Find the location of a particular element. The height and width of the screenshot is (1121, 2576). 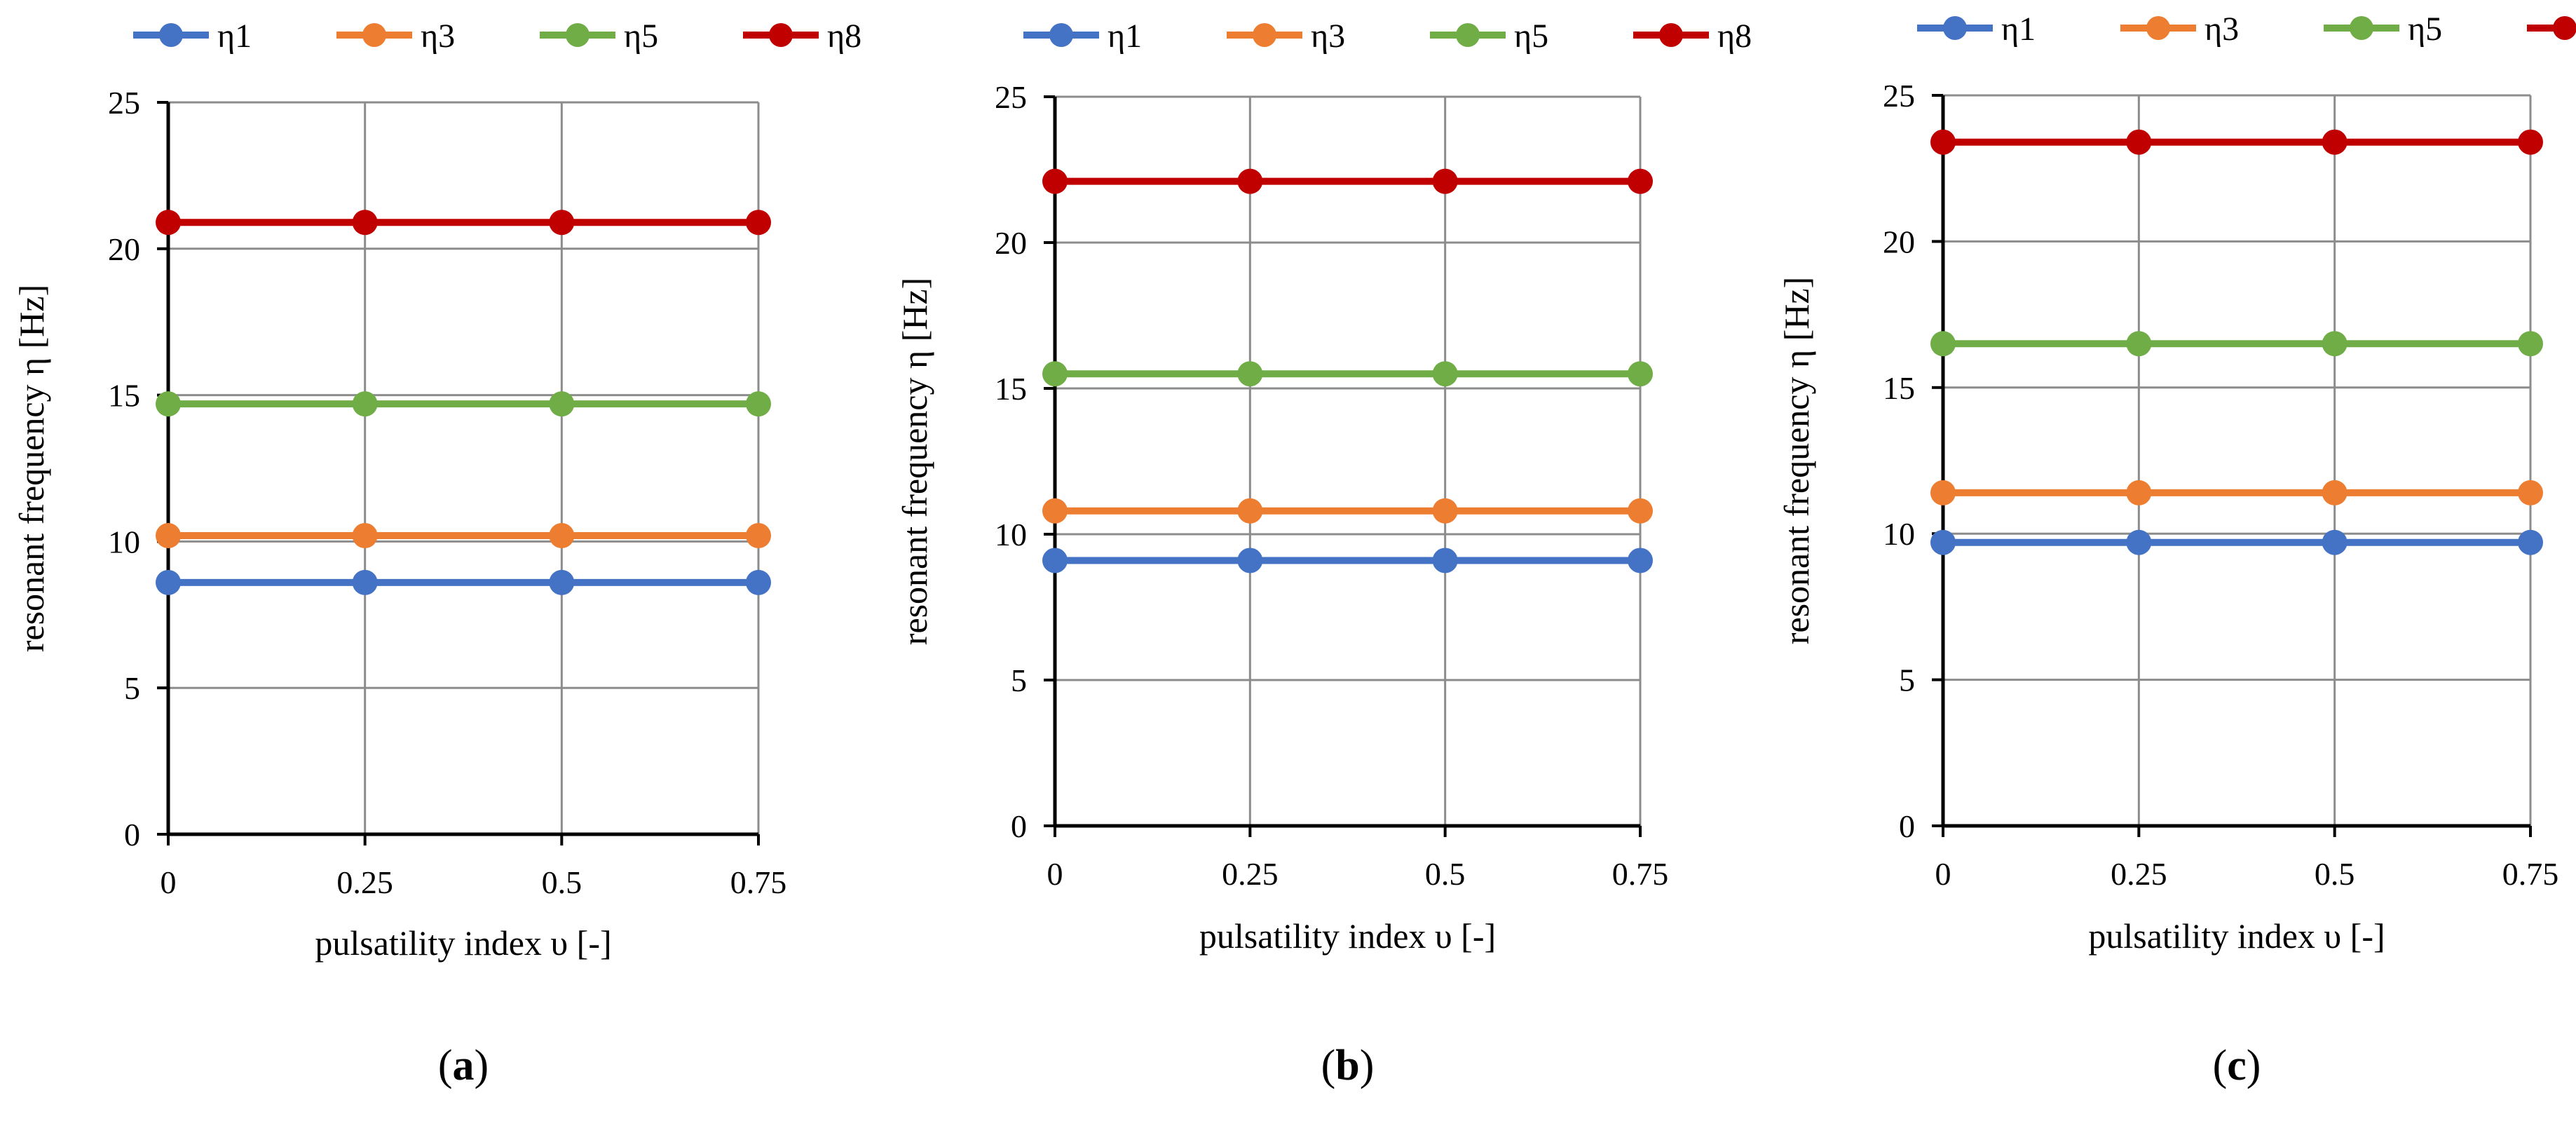

panel-label: (b) is located at coordinates (1348, 1065).